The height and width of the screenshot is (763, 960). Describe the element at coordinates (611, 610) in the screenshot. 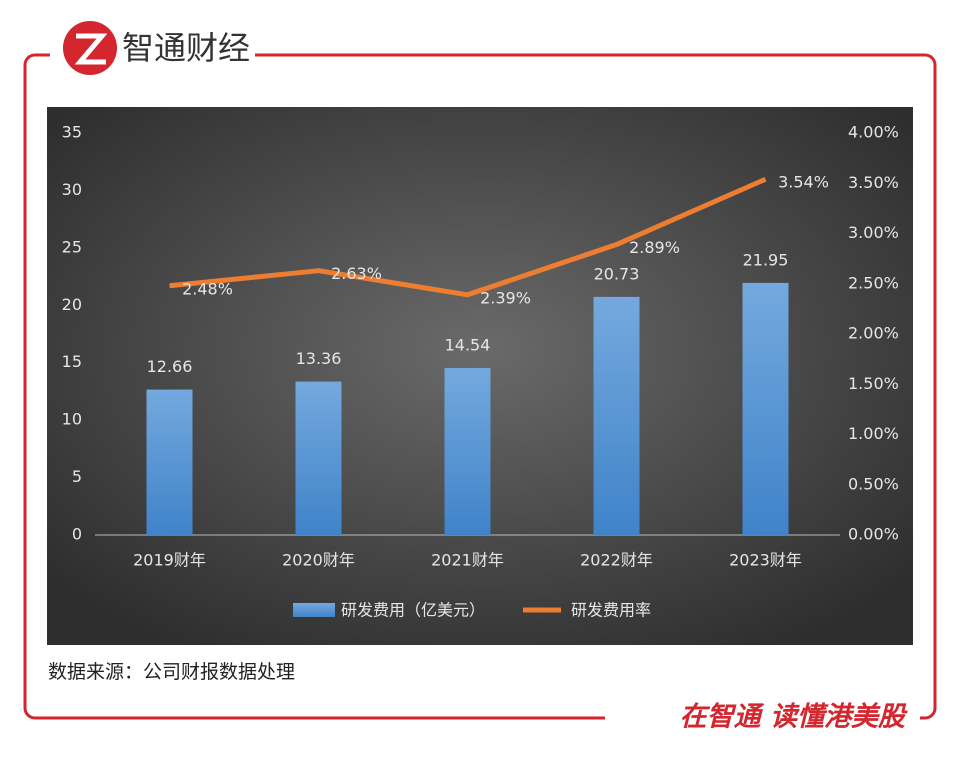

I see `legend-label: 研发费用率` at that location.